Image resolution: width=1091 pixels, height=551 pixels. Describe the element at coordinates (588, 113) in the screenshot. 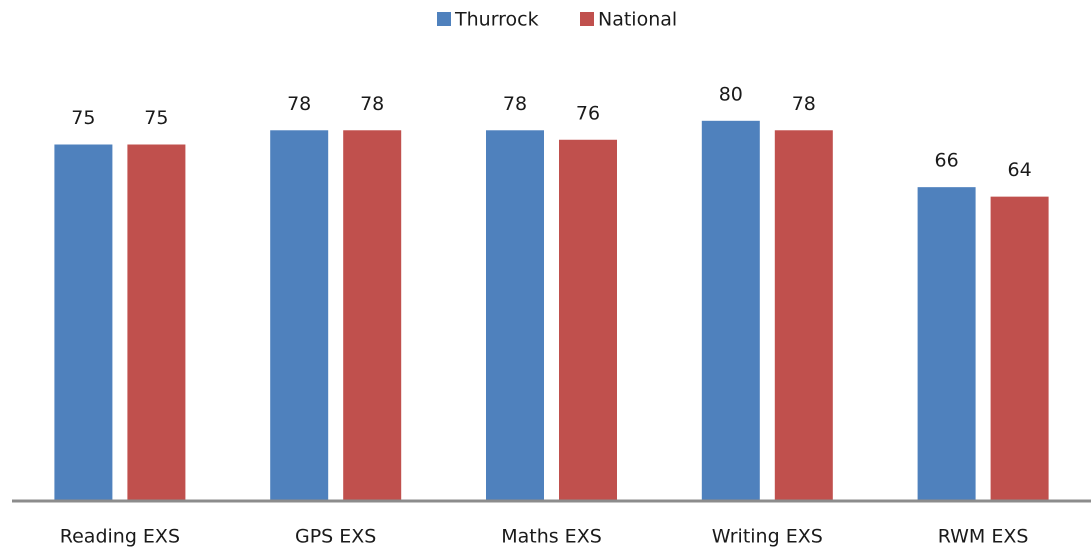

I see `data-label: 76` at that location.